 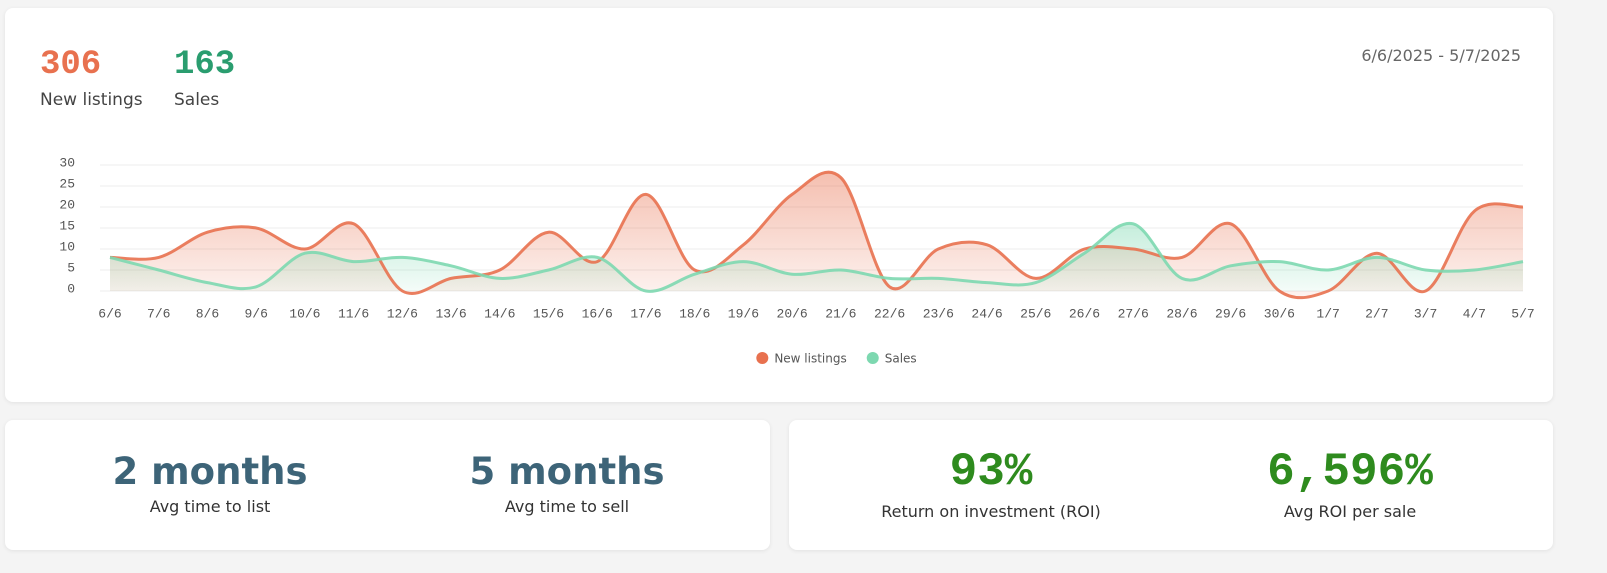 What do you see at coordinates (499, 313) in the screenshot?
I see `x-tick-label: 14/6` at bounding box center [499, 313].